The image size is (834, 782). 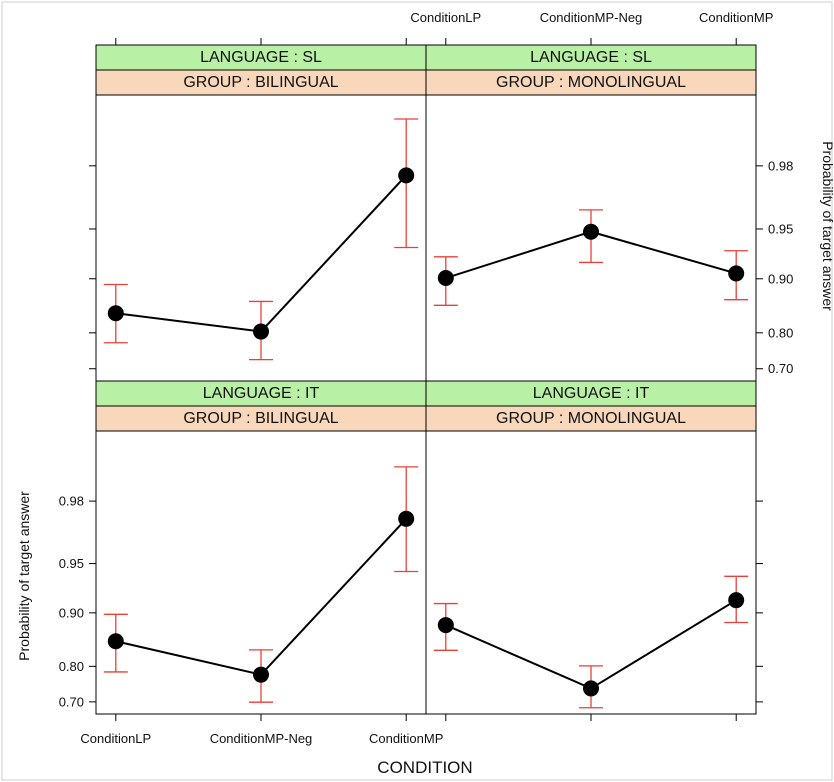 What do you see at coordinates (424, 767) in the screenshot?
I see `x-axis-title: CONDITION` at bounding box center [424, 767].